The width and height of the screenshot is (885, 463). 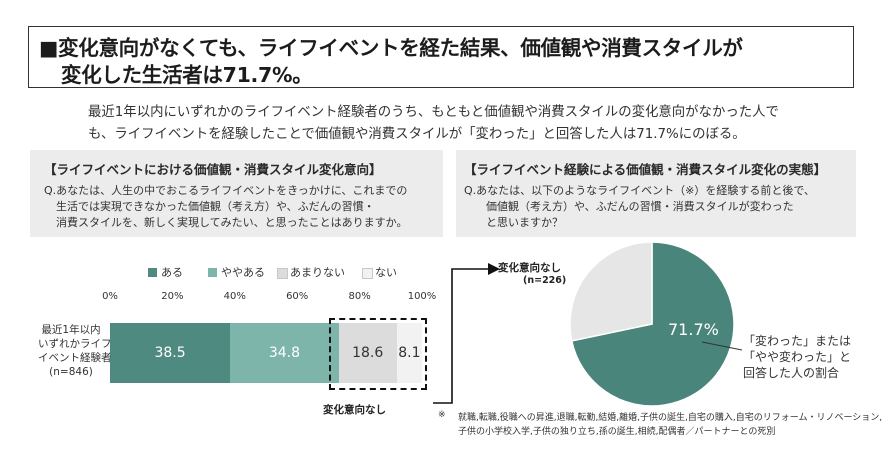 I want to click on pie-annotation-line-2: 「やや変わった」と, so click(x=797, y=357).